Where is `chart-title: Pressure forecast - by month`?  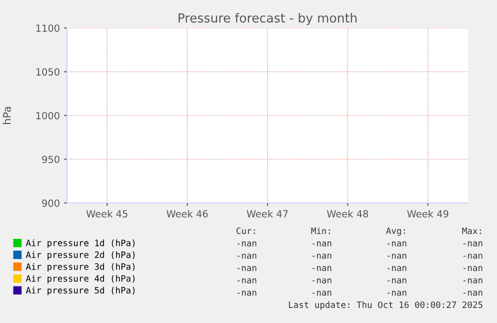
chart-title: Pressure forecast - by month is located at coordinates (267, 19).